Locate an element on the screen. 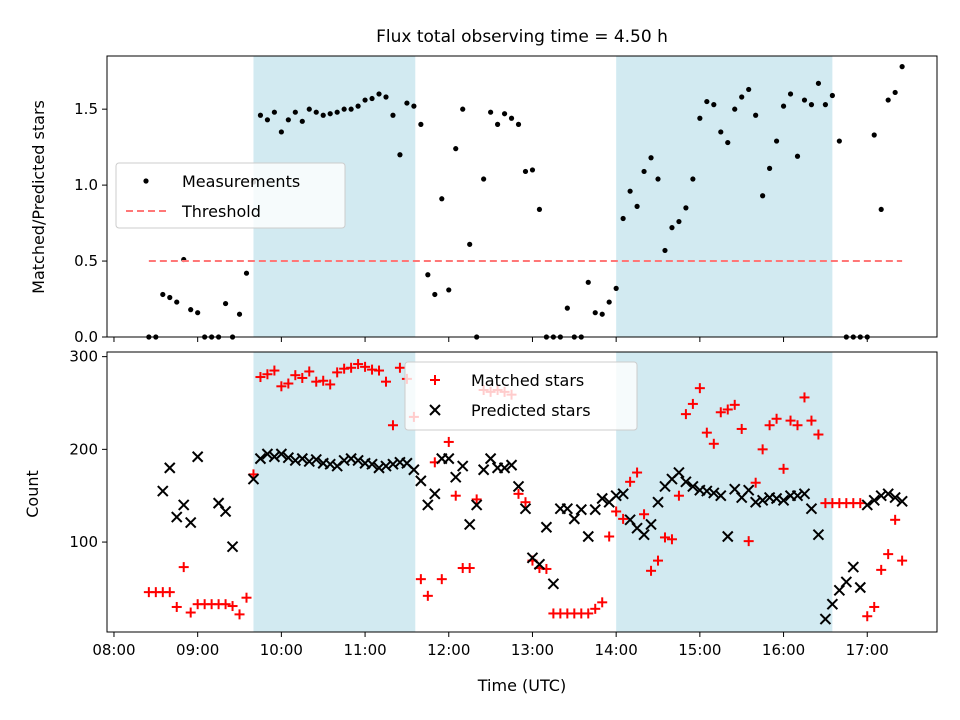 The height and width of the screenshot is (720, 960). x-tick-label: 16:00 is located at coordinates (783, 650).